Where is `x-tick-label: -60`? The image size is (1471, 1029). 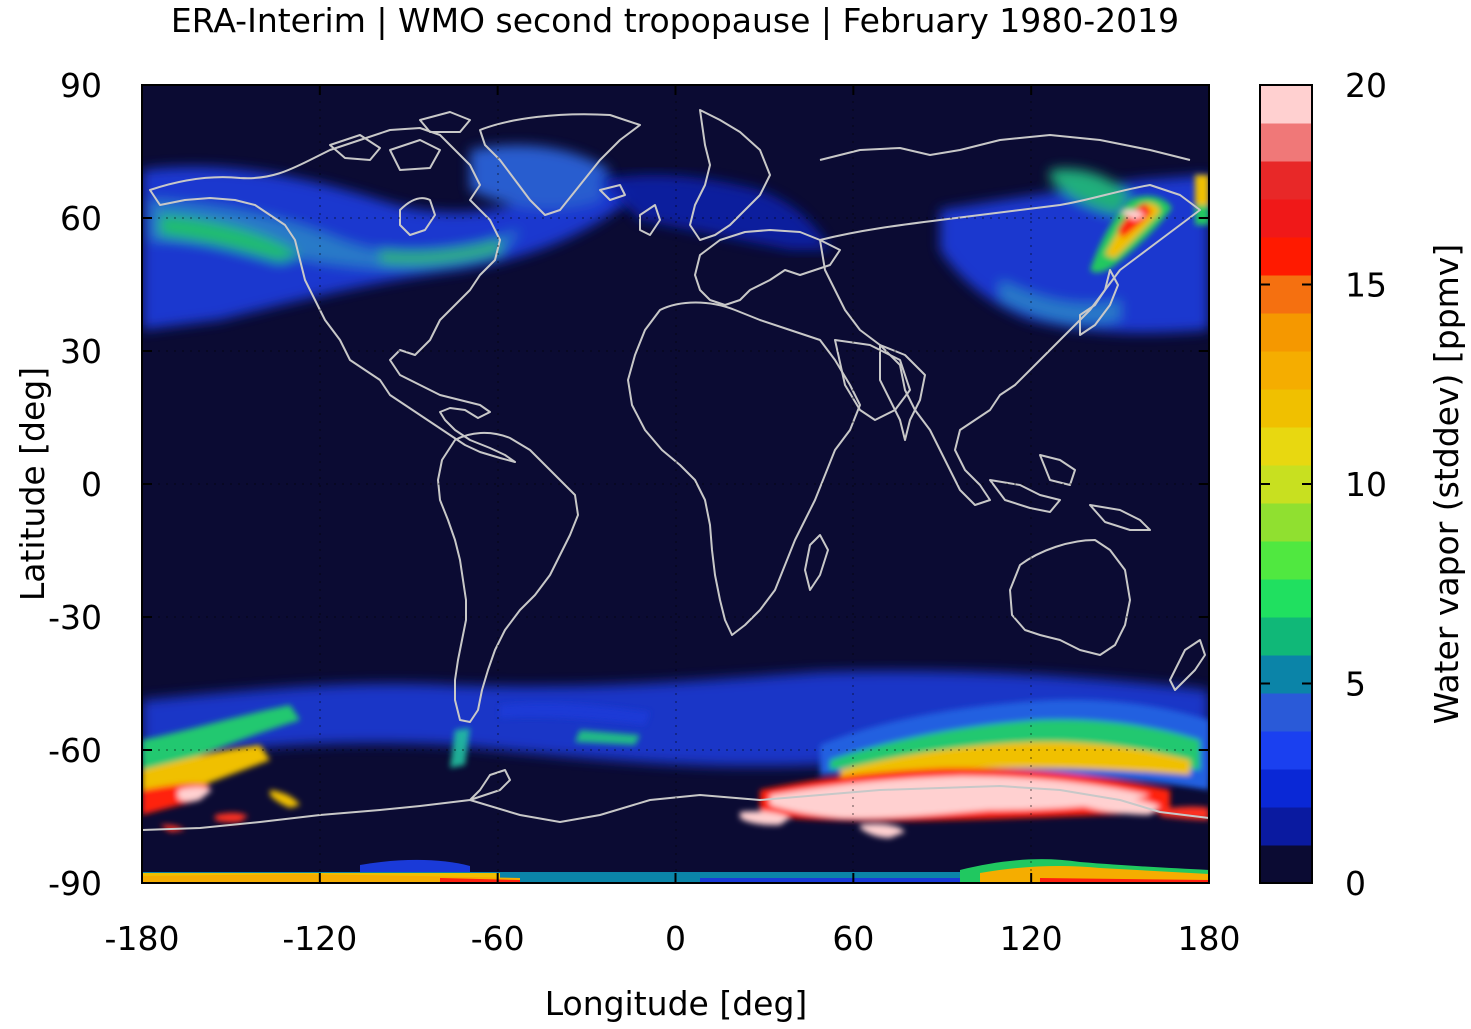 x-tick-label: -60 is located at coordinates (498, 938).